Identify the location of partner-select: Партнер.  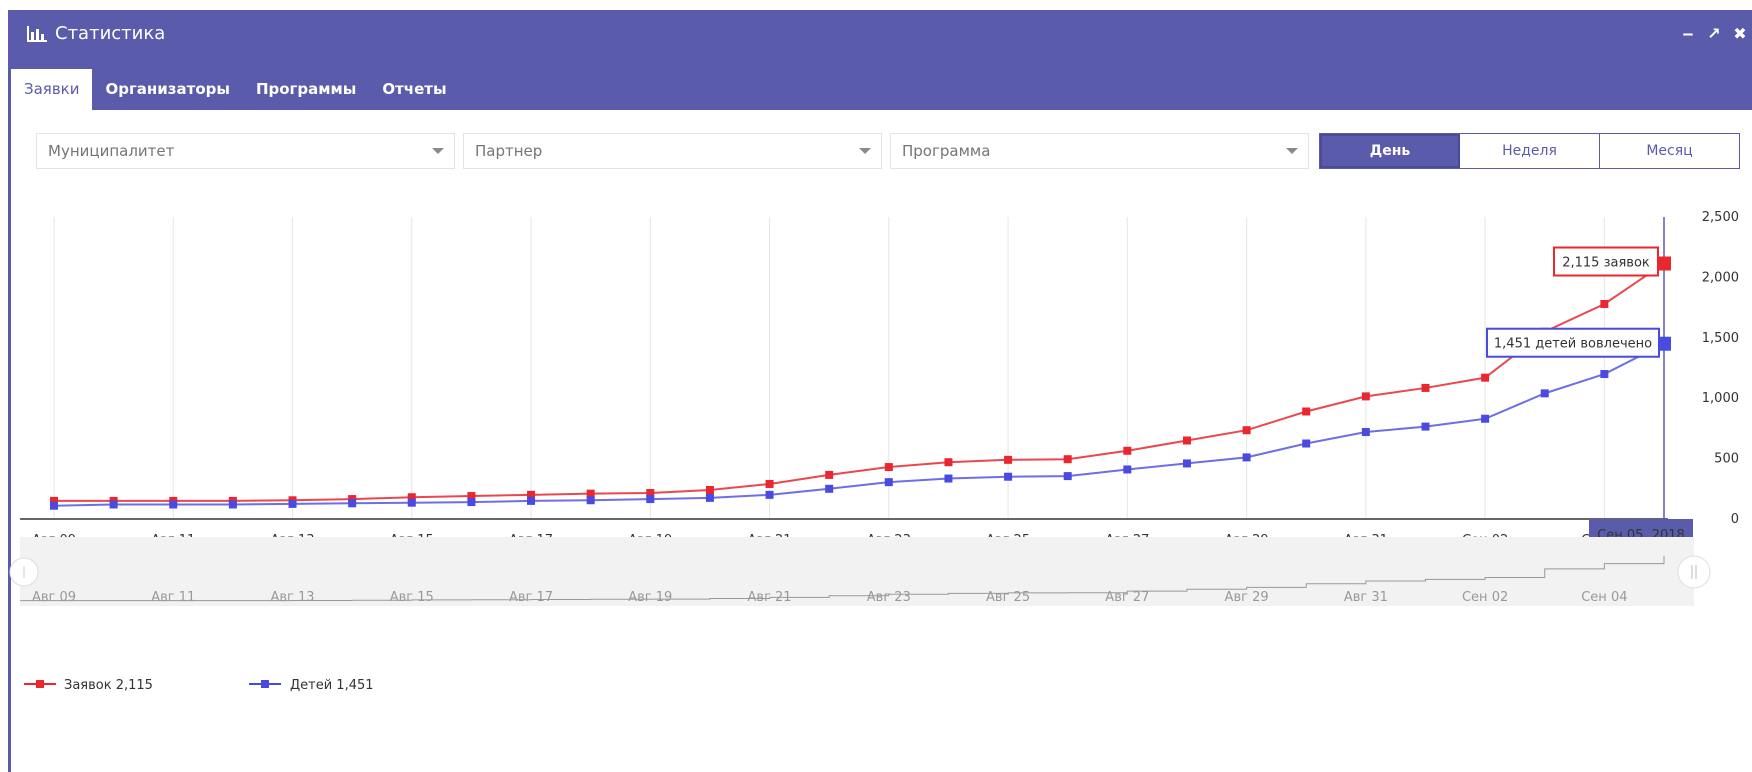
(672, 151).